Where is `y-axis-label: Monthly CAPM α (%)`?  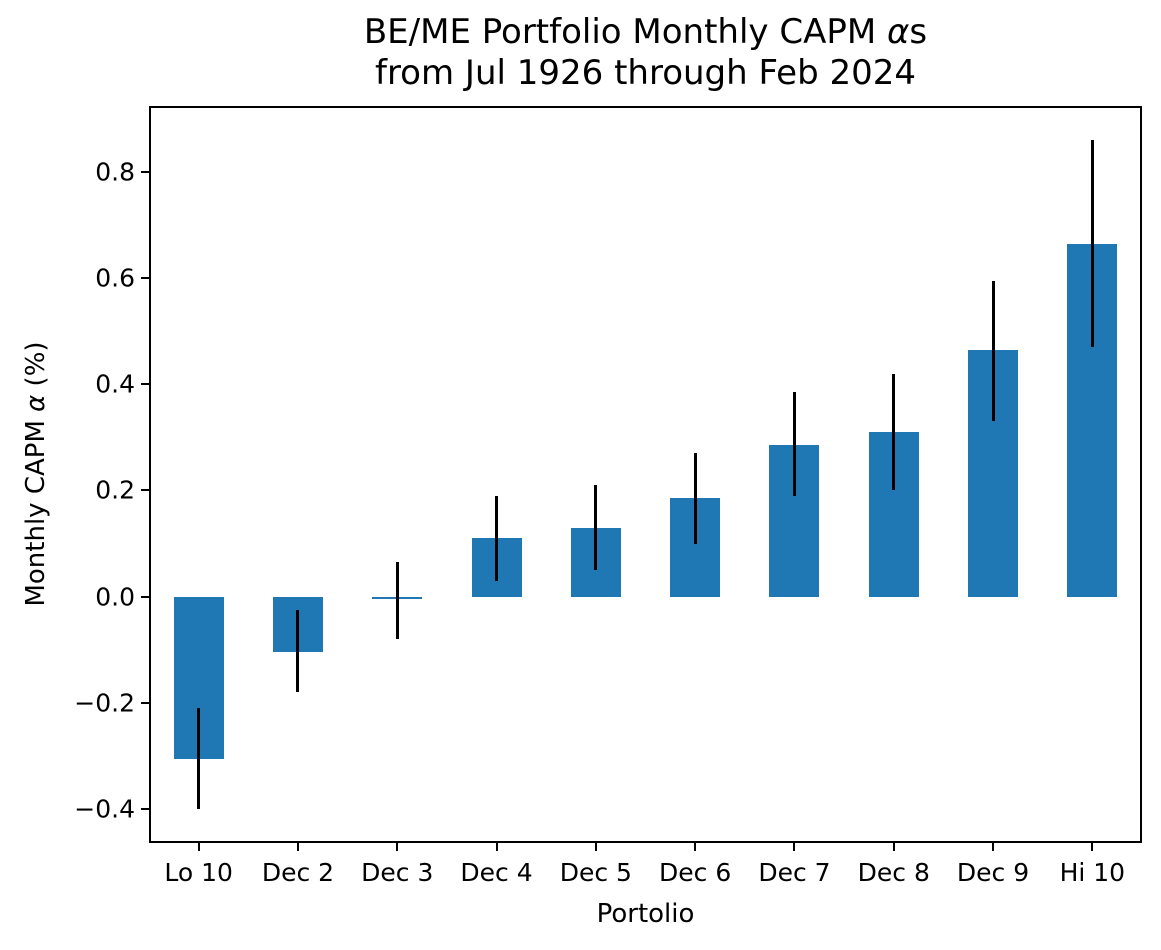
y-axis-label: Monthly CAPM α (%) is located at coordinates (36, 473).